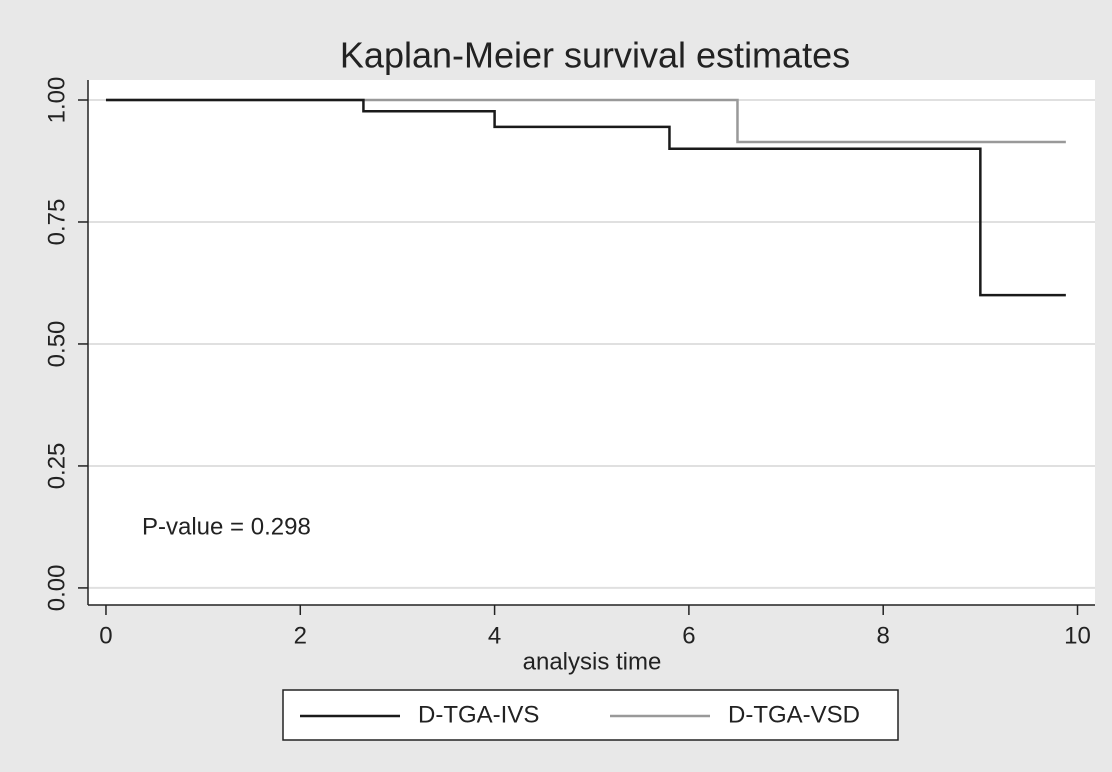 The image size is (1112, 772). What do you see at coordinates (56, 588) in the screenshot?
I see `y-tick-label: 0.00` at bounding box center [56, 588].